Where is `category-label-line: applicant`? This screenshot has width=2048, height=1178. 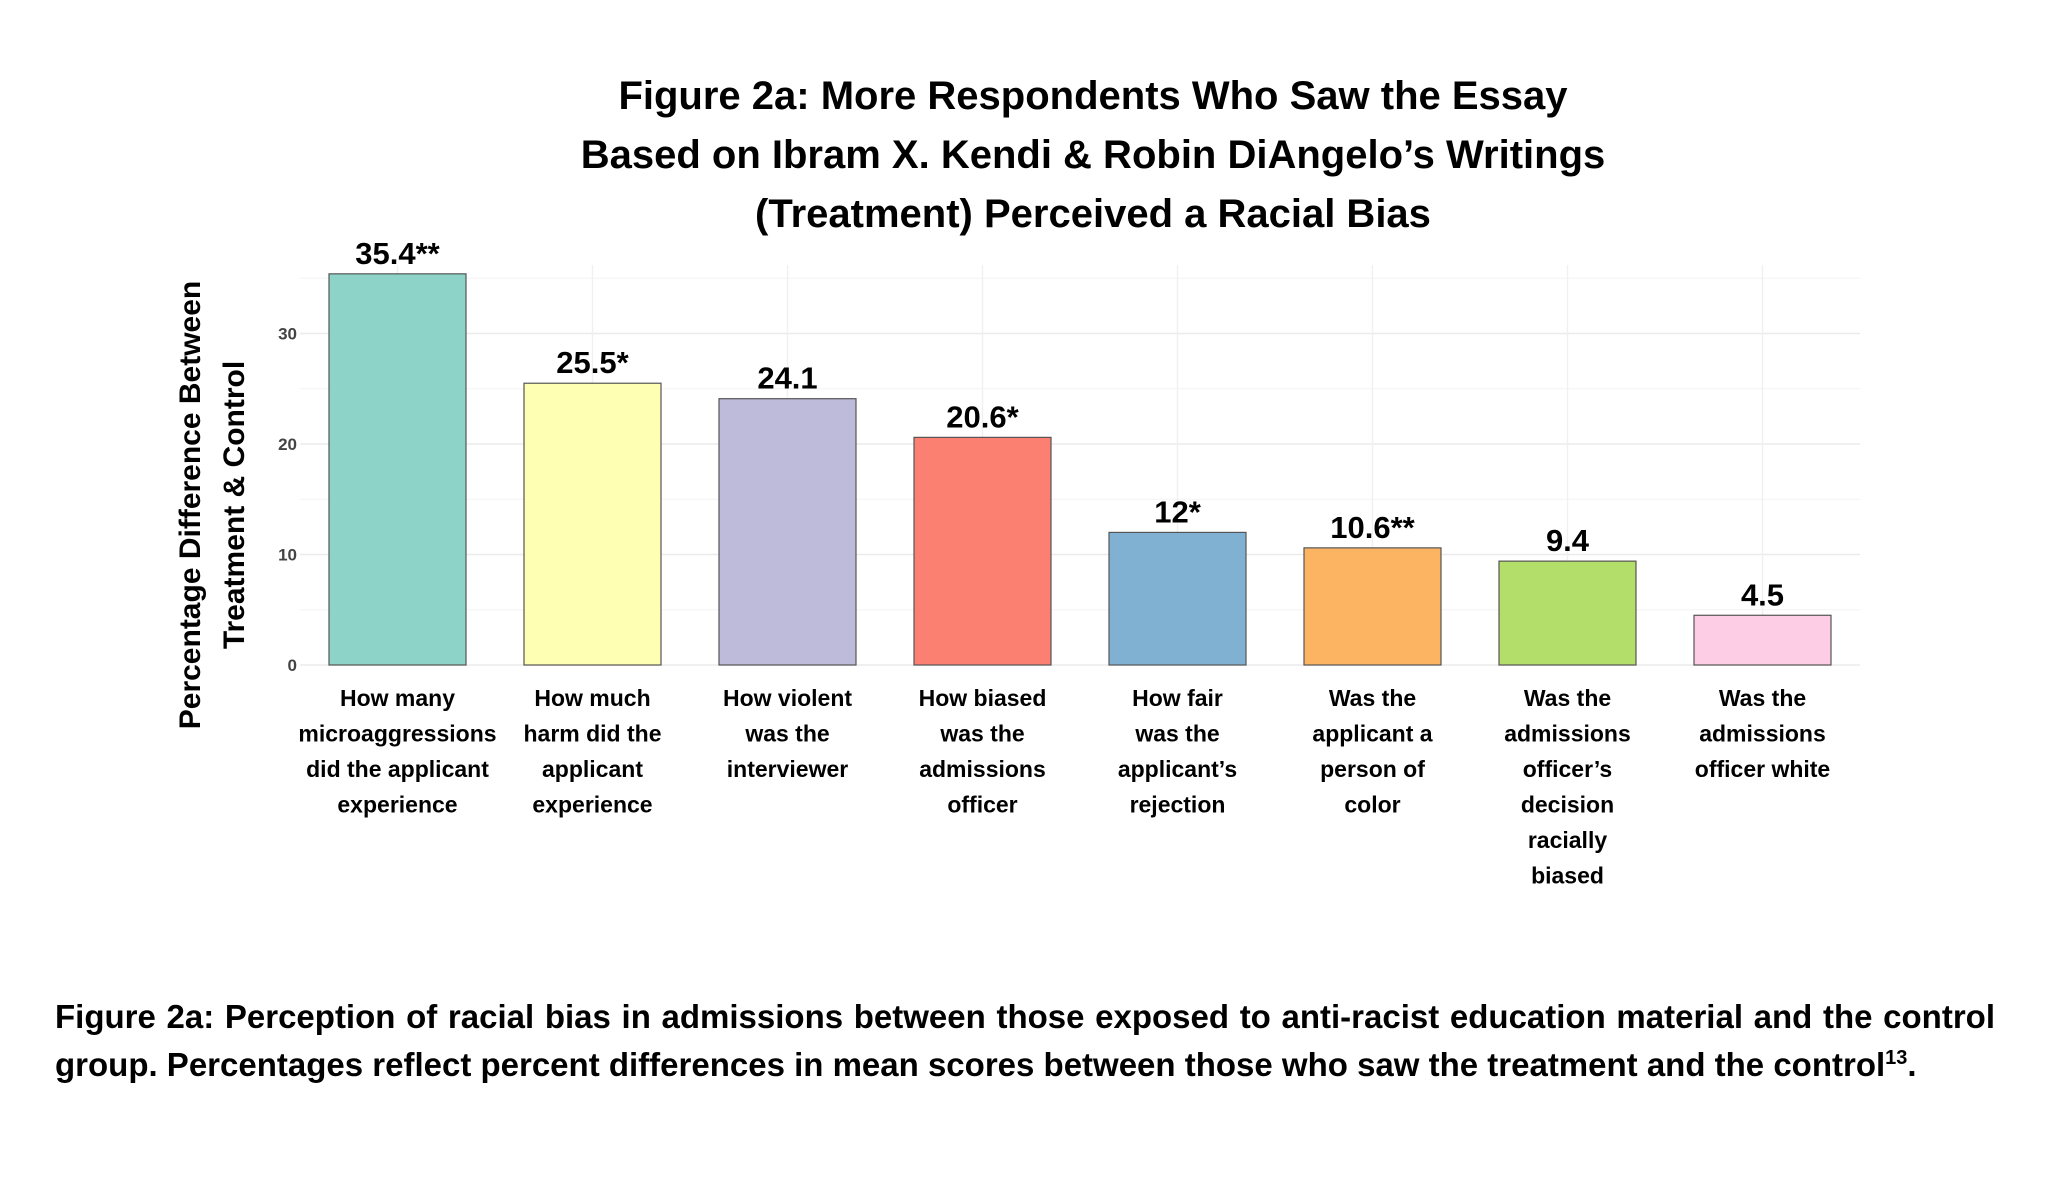 category-label-line: applicant is located at coordinates (592, 769).